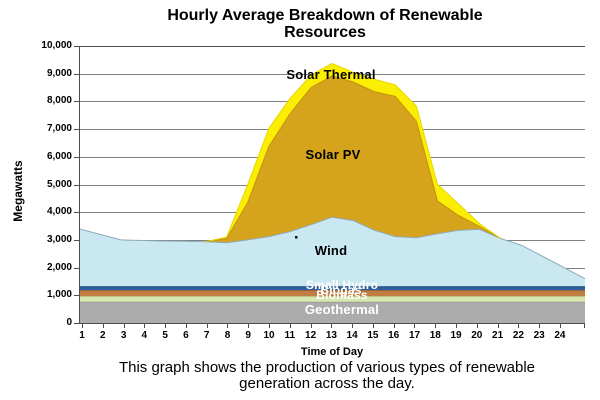 This screenshot has height=400, width=600. What do you see at coordinates (332, 352) in the screenshot?
I see `x-axis-title: Time of Day` at bounding box center [332, 352].